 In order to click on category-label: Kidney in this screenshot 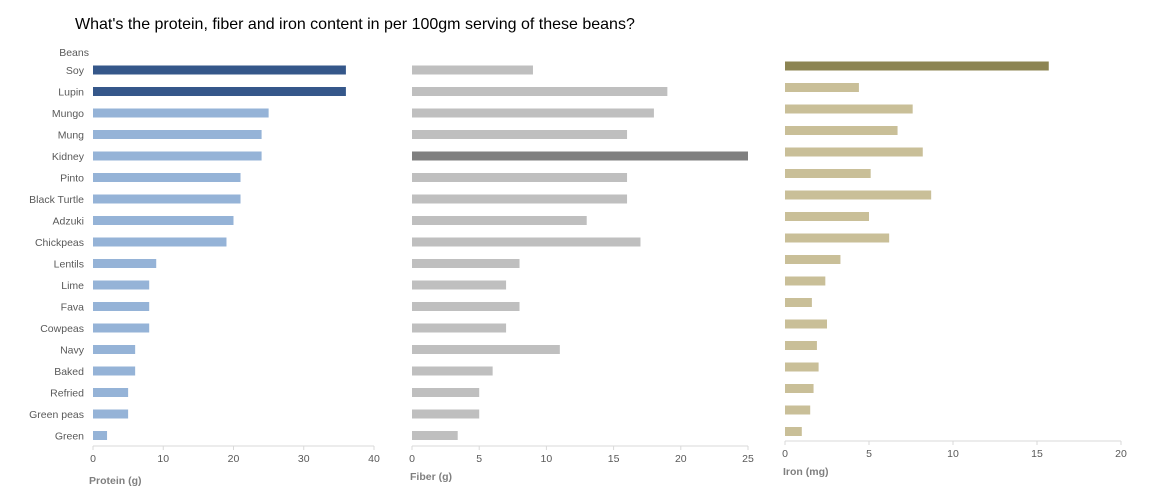, I will do `click(68, 157)`.